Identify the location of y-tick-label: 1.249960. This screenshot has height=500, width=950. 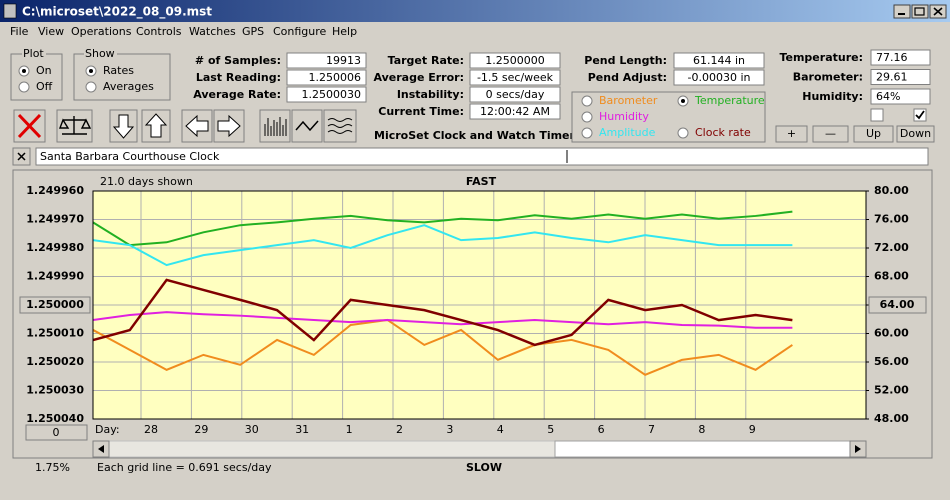
(55, 190).